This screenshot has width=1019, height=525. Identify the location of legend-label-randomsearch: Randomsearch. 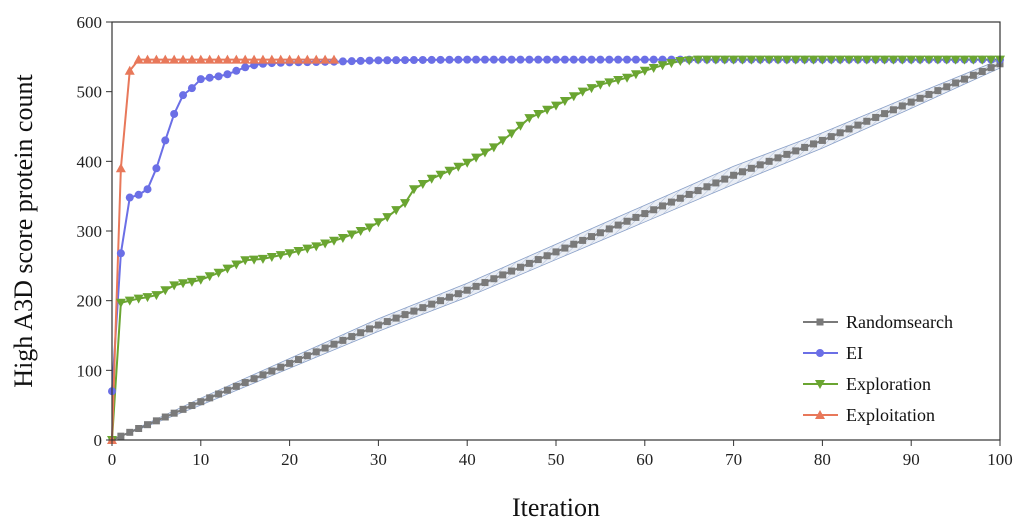
(899, 322).